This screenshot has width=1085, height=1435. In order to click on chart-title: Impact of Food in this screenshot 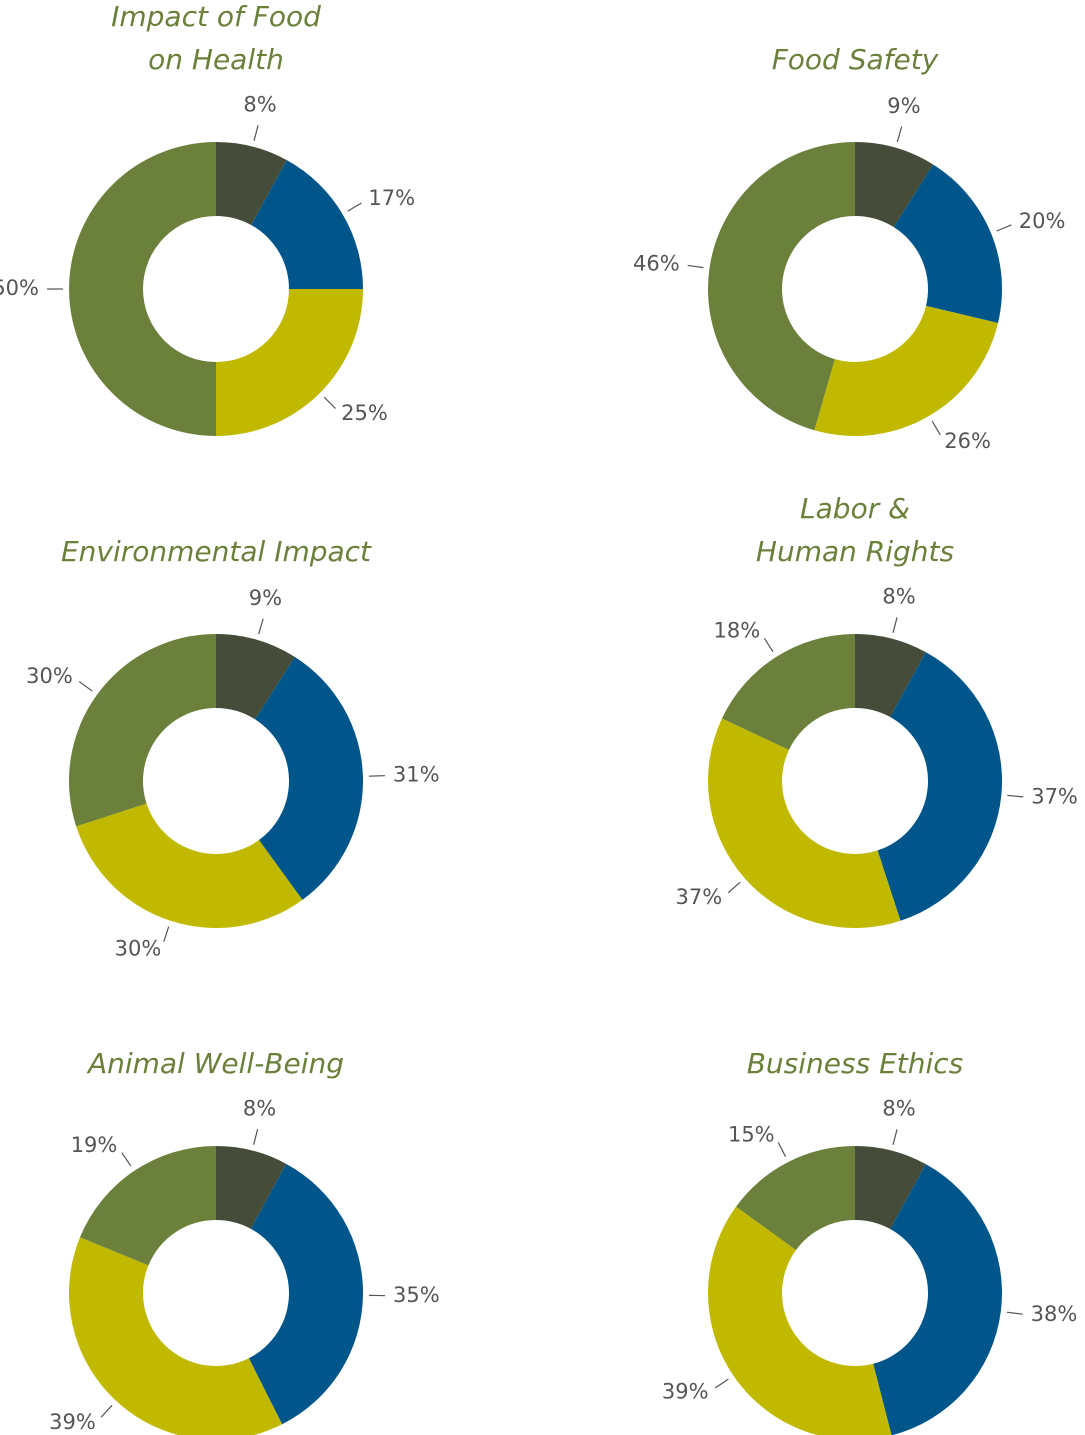, I will do `click(216, 16)`.